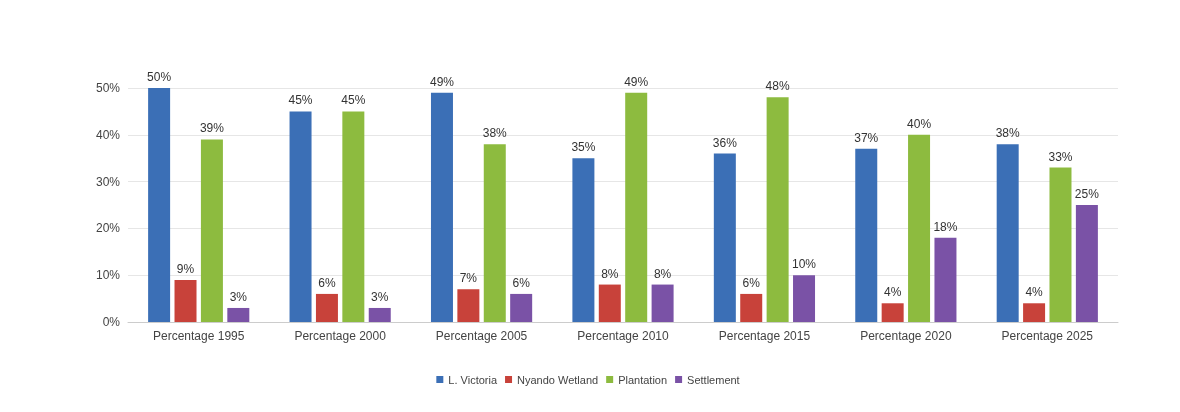 Image resolution: width=1180 pixels, height=412 pixels. Describe the element at coordinates (111, 322) in the screenshot. I see `y-tick-label: 0%` at that location.